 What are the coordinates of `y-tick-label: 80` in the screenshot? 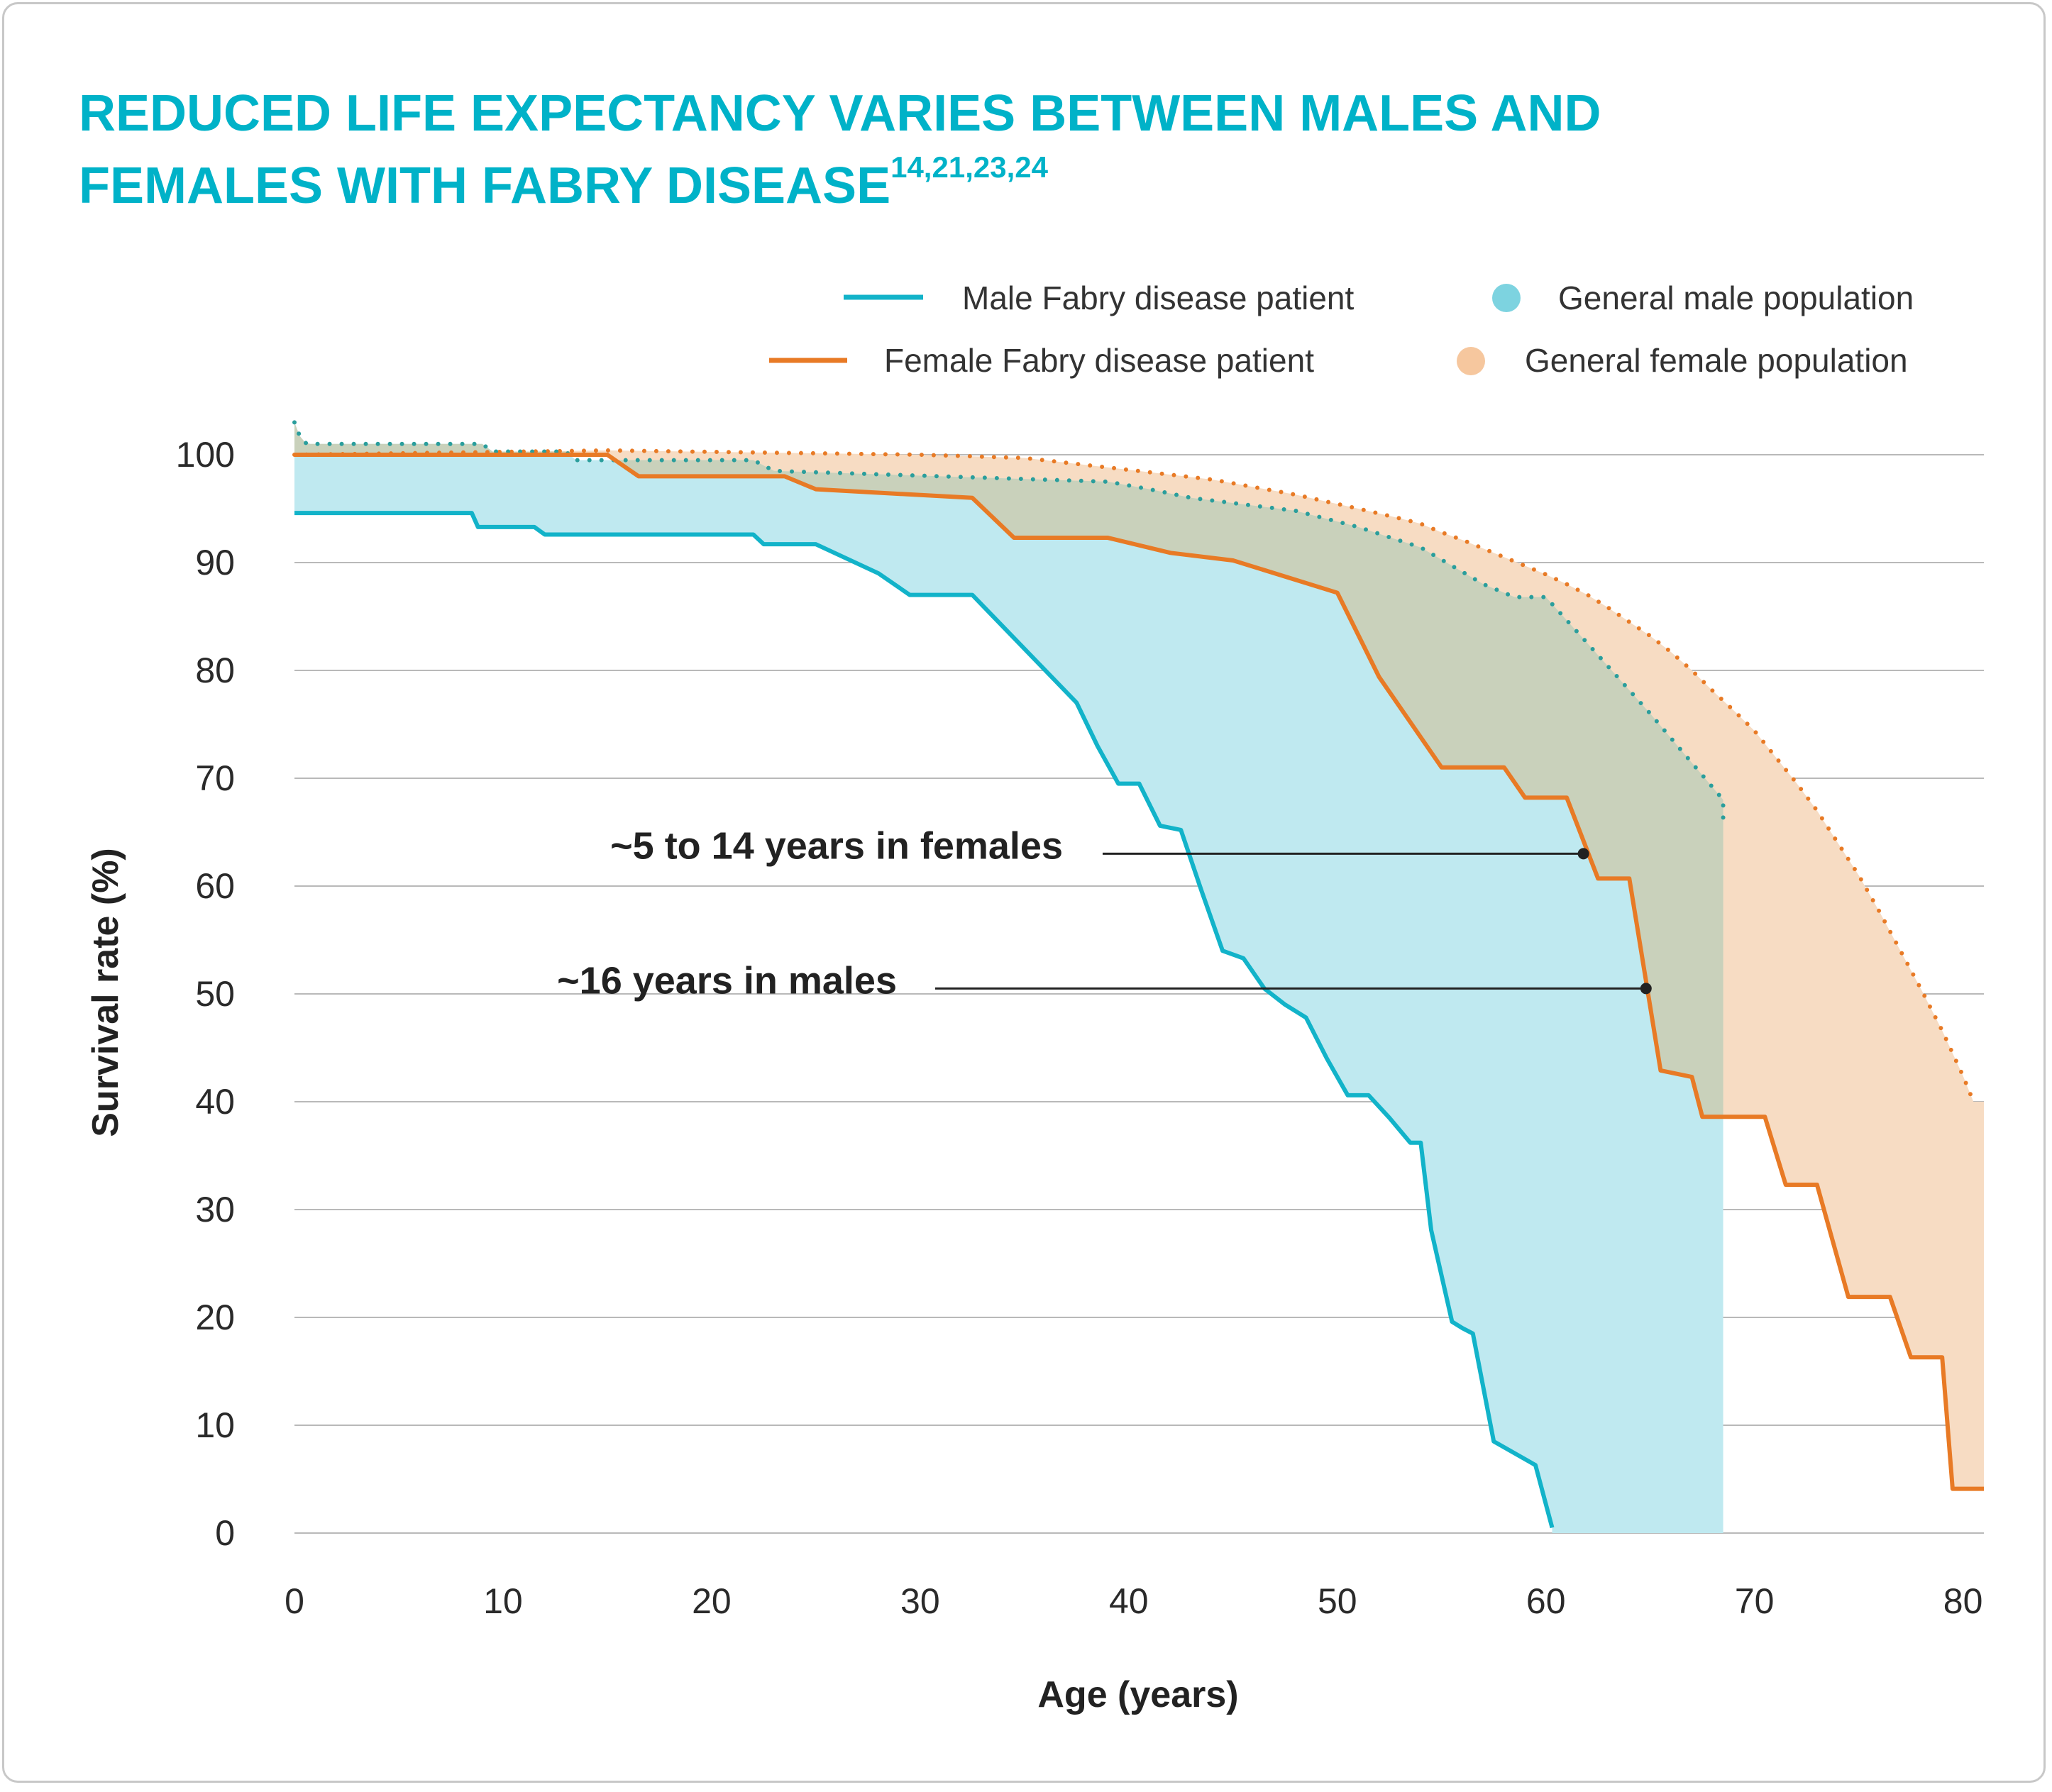 It's located at (215, 670).